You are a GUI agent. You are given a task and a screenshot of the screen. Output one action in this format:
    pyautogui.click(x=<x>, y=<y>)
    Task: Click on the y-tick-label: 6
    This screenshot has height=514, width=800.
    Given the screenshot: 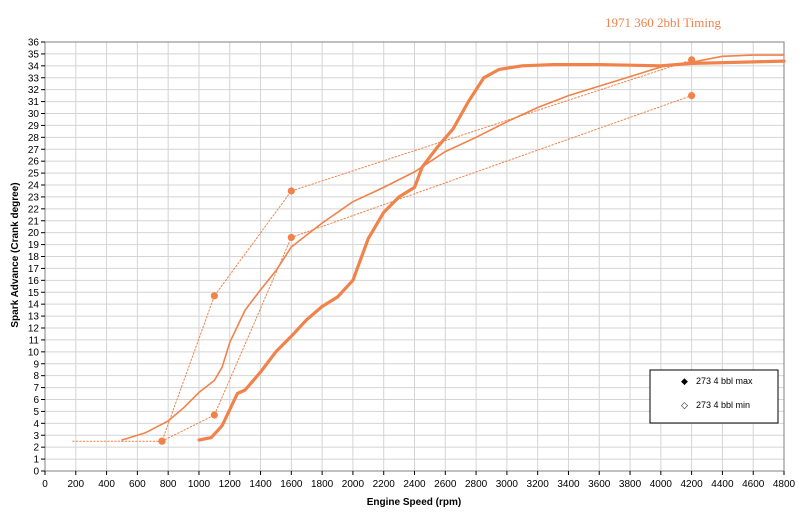 What is the action you would take?
    pyautogui.click(x=36, y=400)
    